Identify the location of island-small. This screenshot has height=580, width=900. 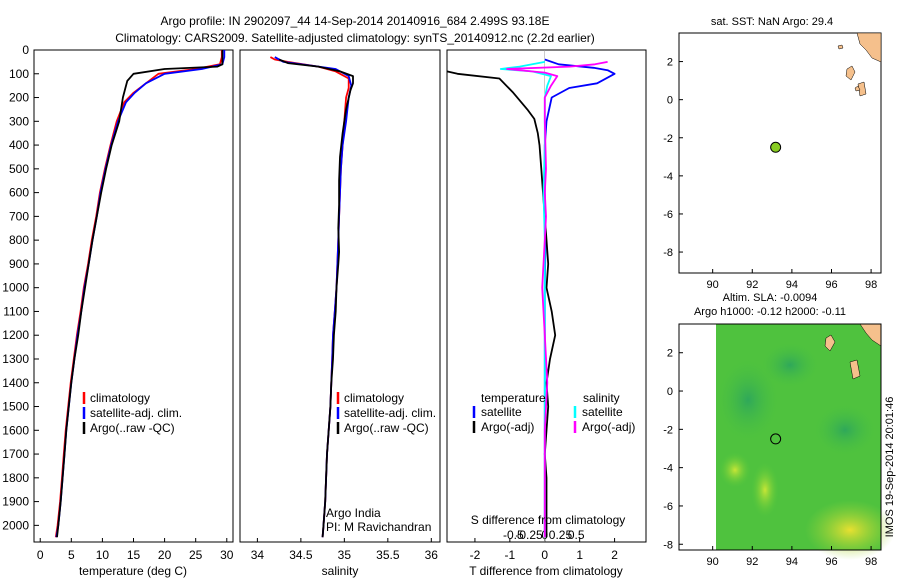
(862, 89).